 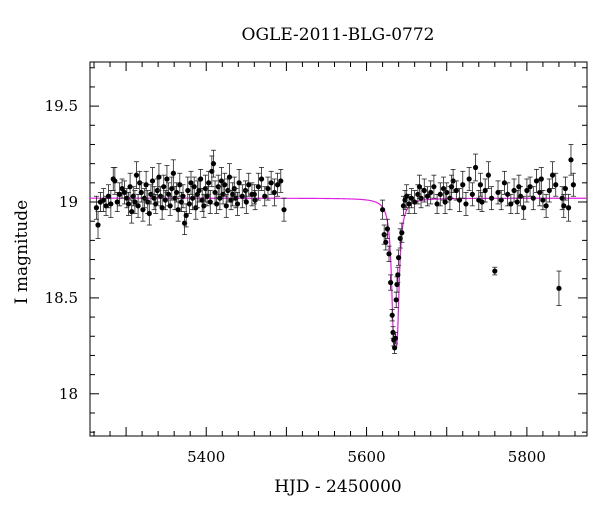 I want to click on y-tick-label: 19.5, so click(x=61, y=106).